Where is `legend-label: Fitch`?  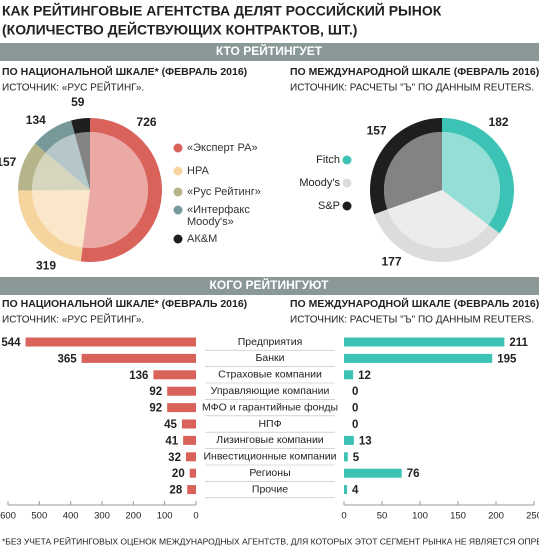
legend-label: Fitch is located at coordinates (328, 160).